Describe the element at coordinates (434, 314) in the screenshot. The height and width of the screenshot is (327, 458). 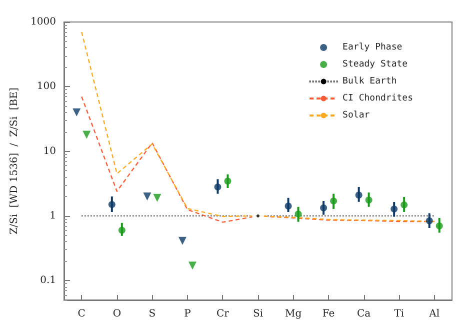
I see `x-tick-label: Al` at that location.